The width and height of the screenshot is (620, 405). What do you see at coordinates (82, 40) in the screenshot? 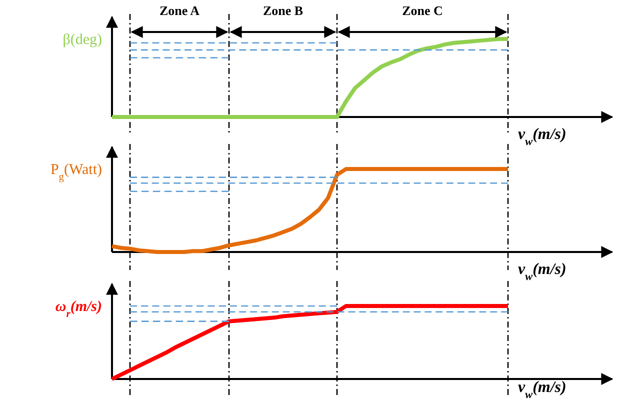
I see `y-axis-title: β(deg)` at bounding box center [82, 40].